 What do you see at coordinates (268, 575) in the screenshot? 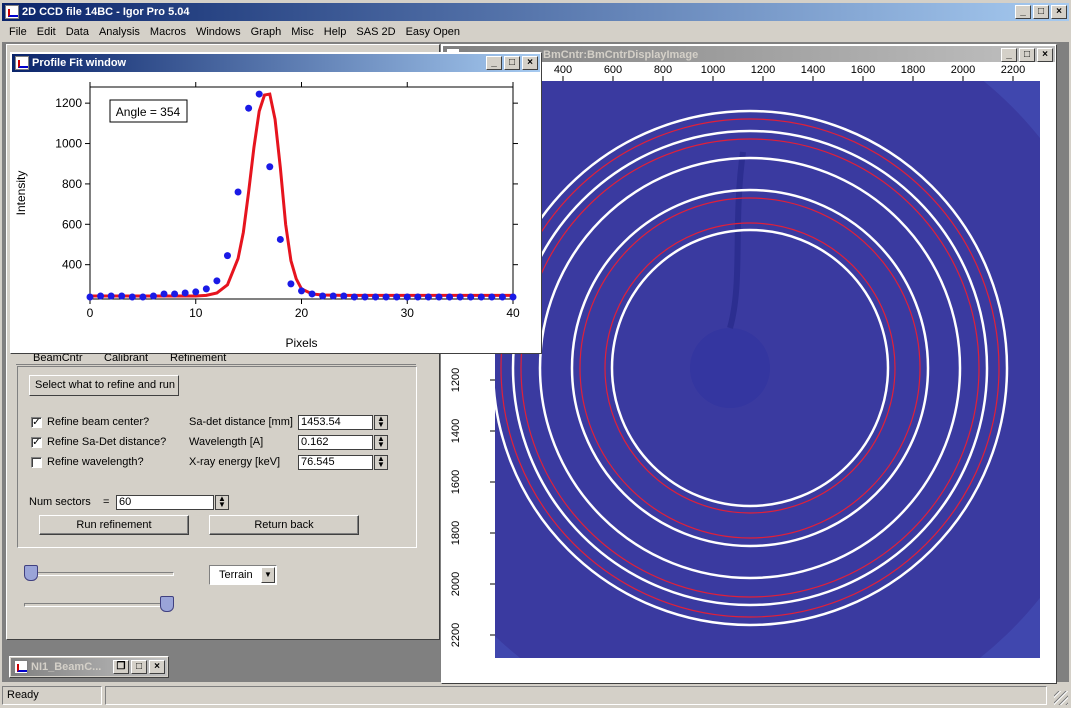
I see `chevron-down-icon: ▼` at bounding box center [268, 575].